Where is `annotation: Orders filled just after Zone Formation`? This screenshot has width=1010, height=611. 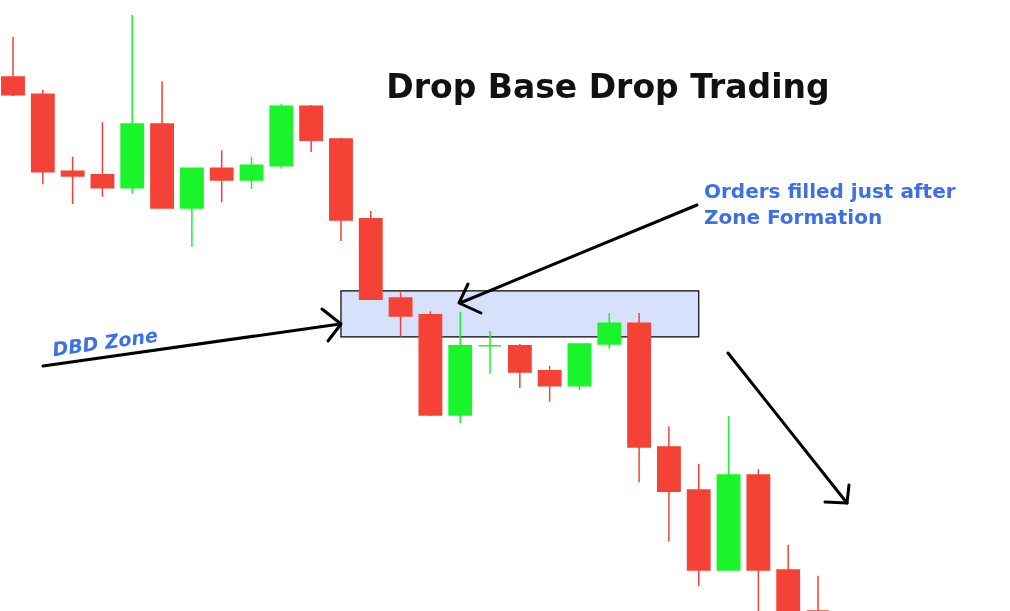 annotation: Orders filled just after Zone Formation is located at coordinates (830, 204).